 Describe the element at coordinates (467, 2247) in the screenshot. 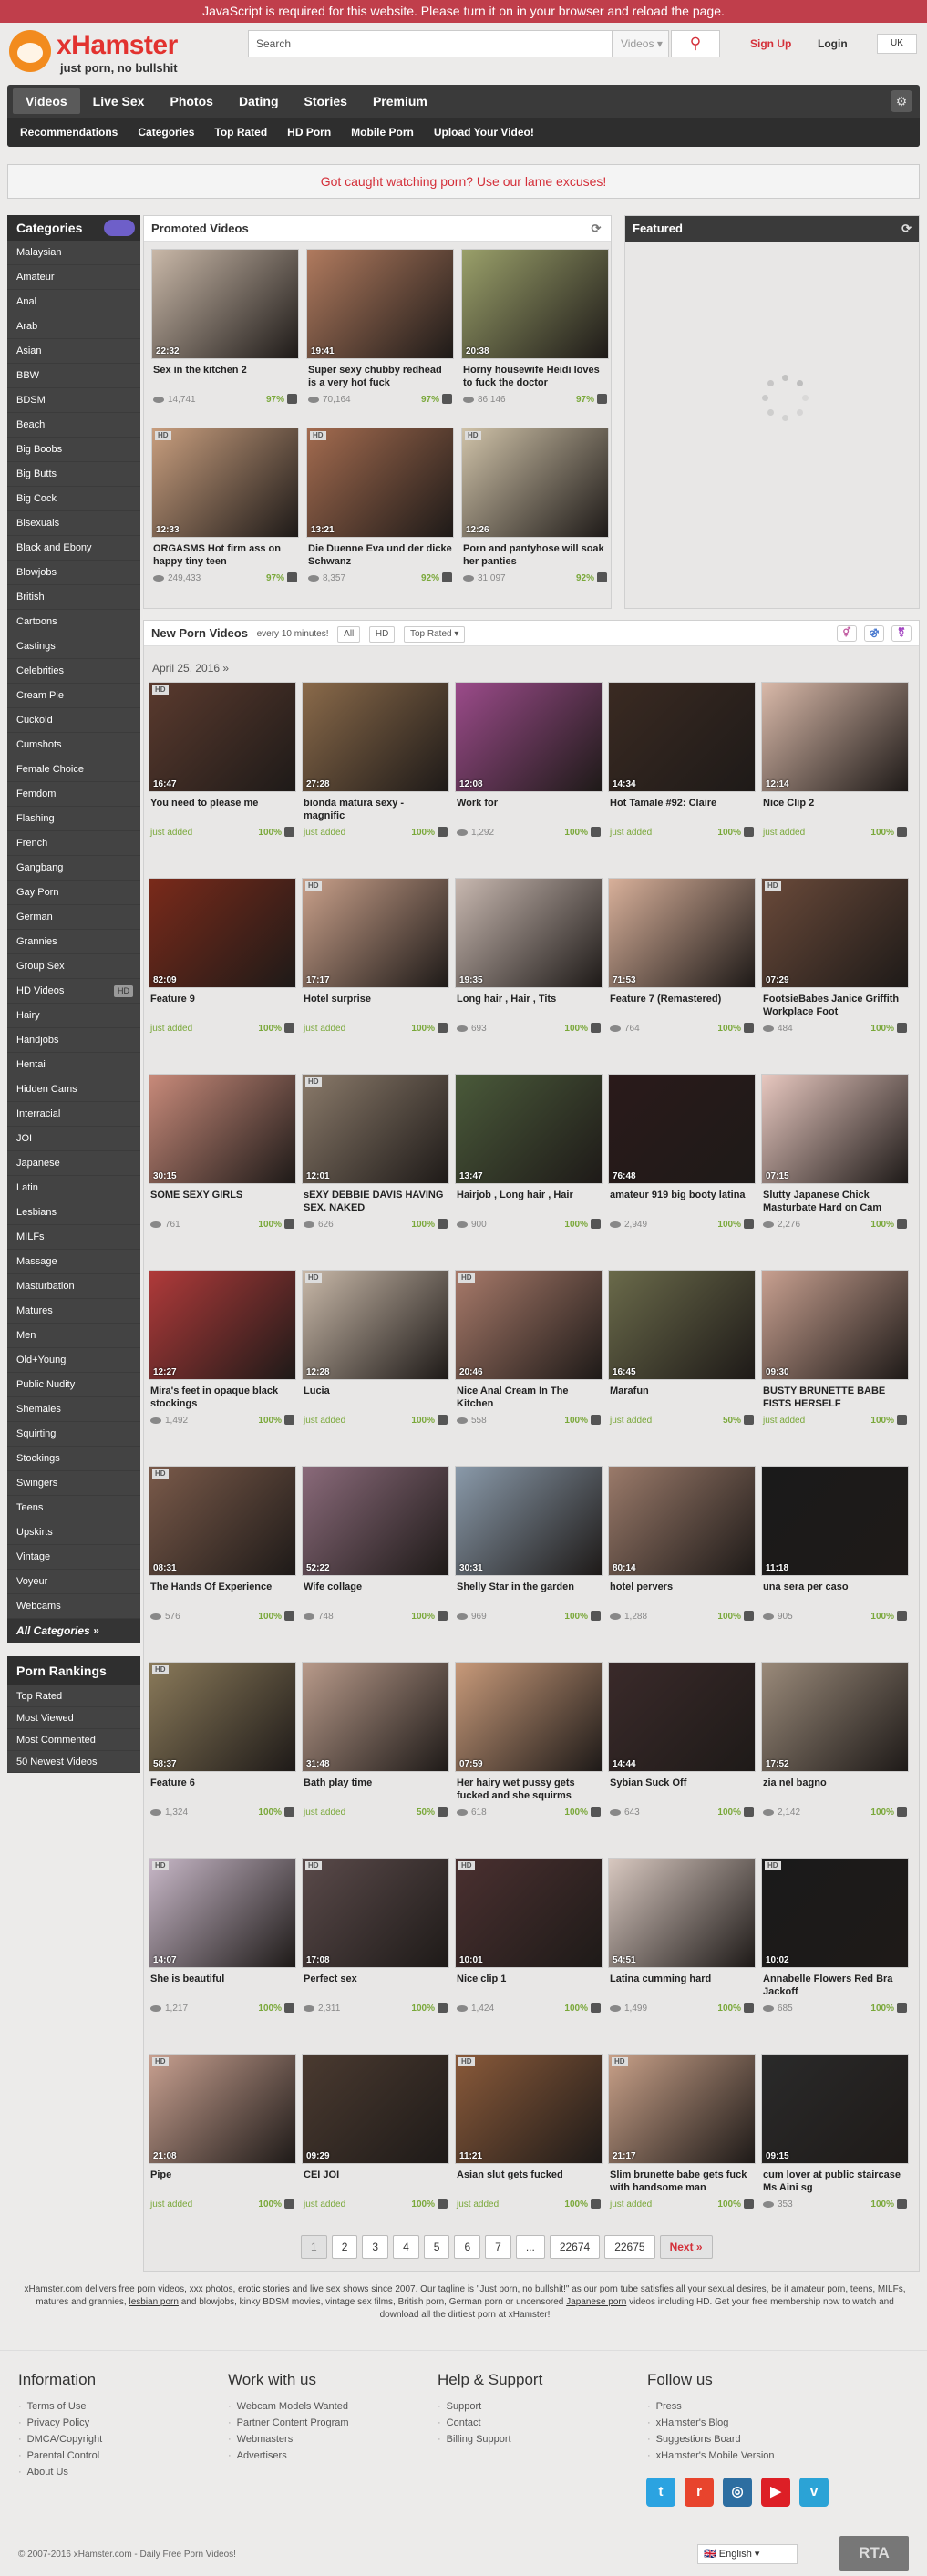

I see `page-link: 6` at that location.